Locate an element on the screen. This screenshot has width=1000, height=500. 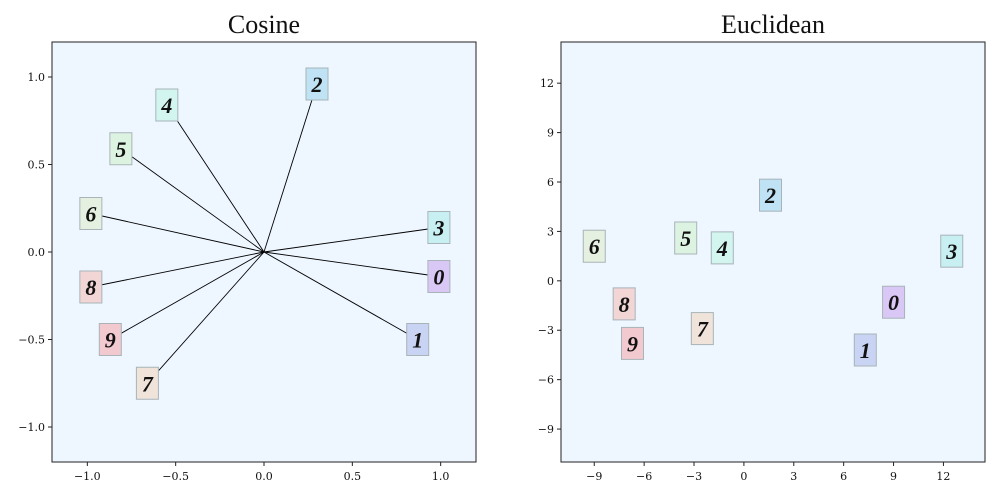
cosine-x-tick-label: −0.5 is located at coordinates (175, 476).